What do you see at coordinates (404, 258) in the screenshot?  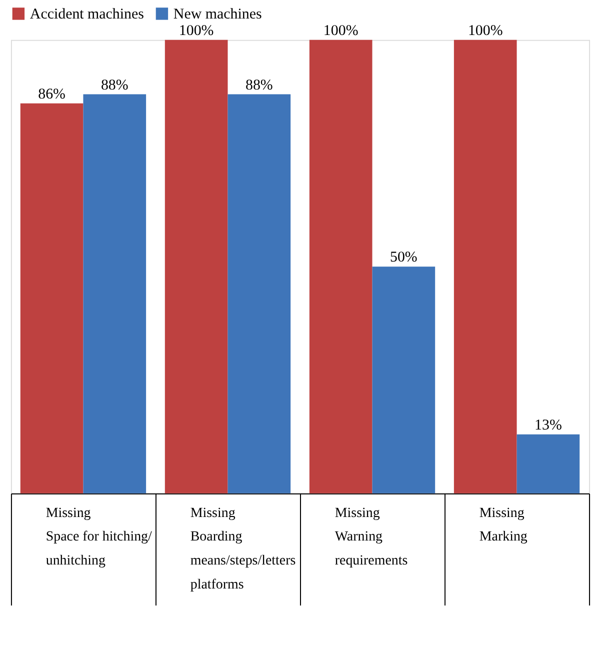 I see `data-label: 50%` at bounding box center [404, 258].